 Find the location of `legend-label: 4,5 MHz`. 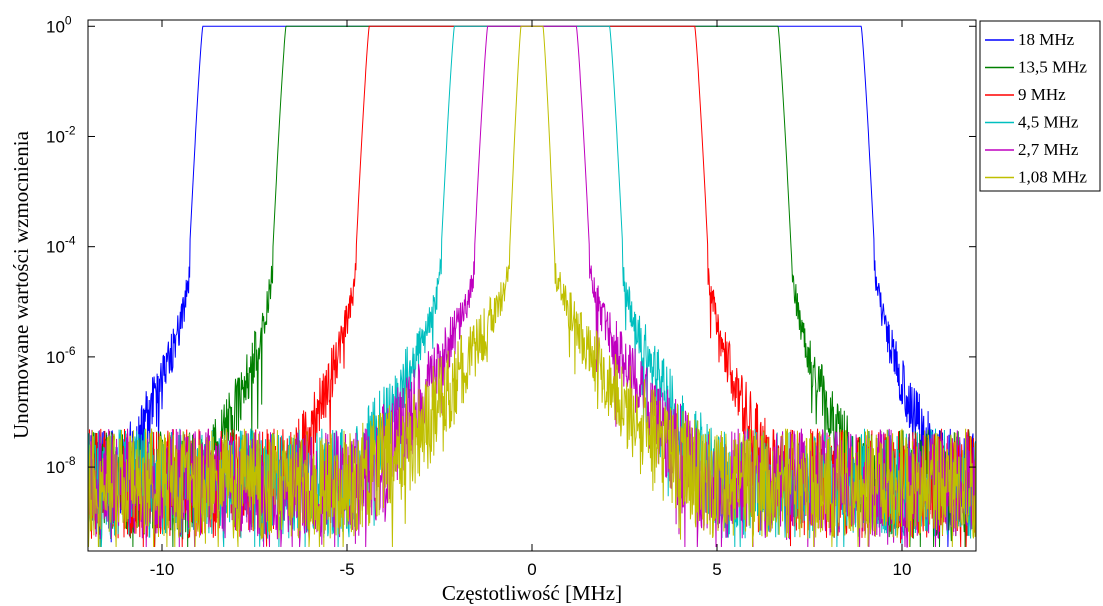

legend-label: 4,5 MHz is located at coordinates (1048, 122).